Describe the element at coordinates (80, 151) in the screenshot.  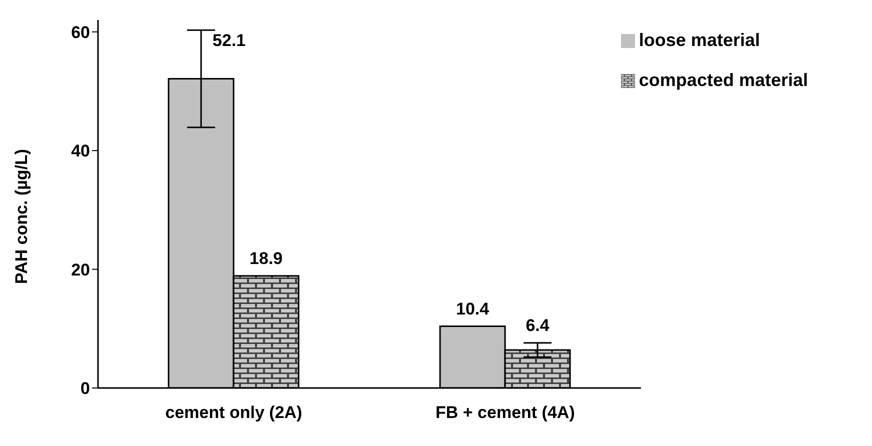
I see `y-tick-label: 40` at that location.